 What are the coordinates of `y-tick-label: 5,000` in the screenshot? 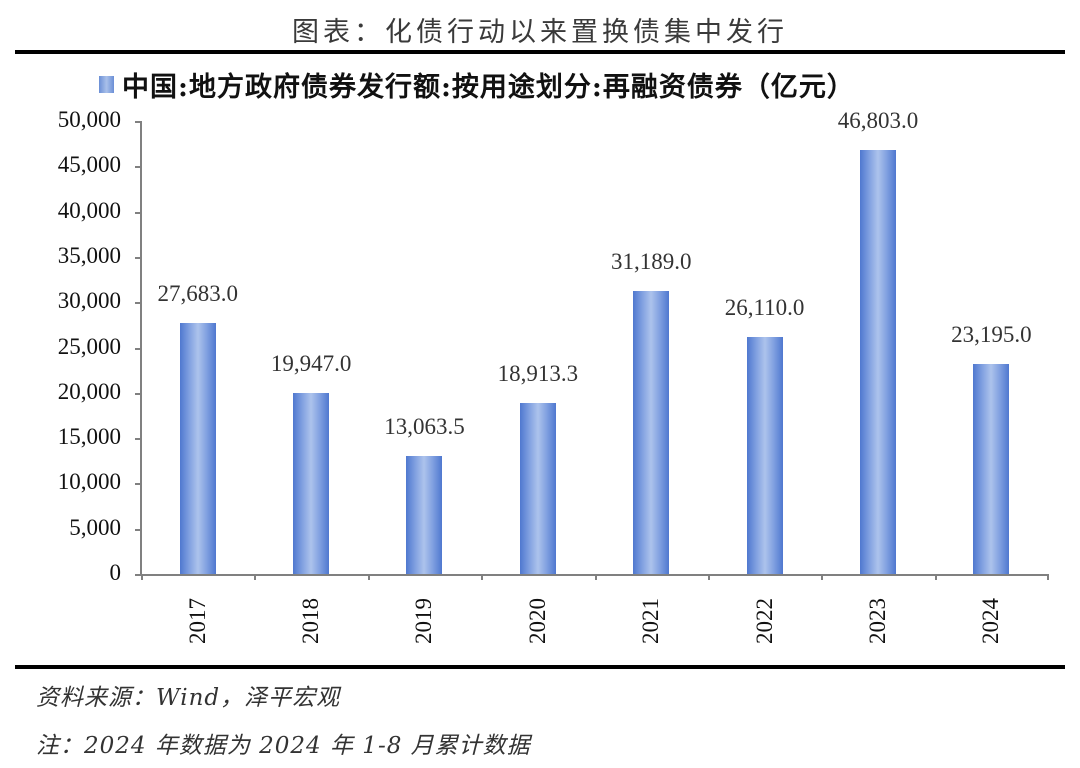 It's located at (95, 527).